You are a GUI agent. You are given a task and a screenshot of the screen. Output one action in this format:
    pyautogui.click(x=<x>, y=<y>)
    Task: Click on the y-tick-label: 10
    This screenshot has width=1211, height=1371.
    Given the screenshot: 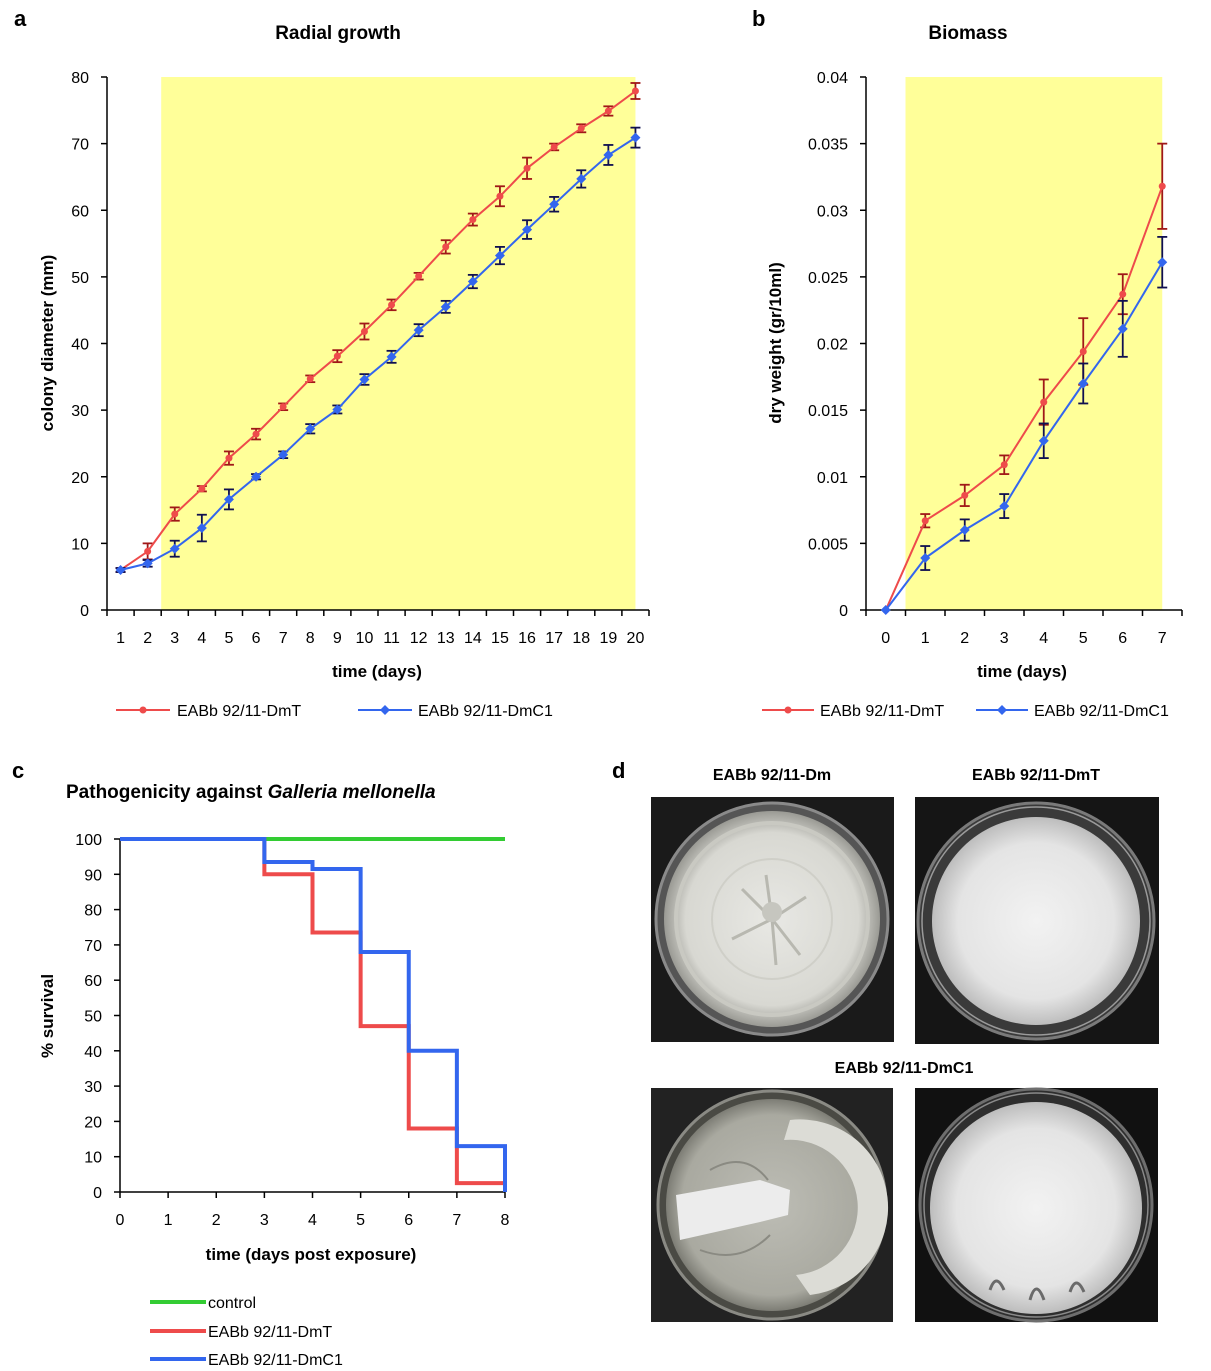 What is the action you would take?
    pyautogui.click(x=93, y=1158)
    